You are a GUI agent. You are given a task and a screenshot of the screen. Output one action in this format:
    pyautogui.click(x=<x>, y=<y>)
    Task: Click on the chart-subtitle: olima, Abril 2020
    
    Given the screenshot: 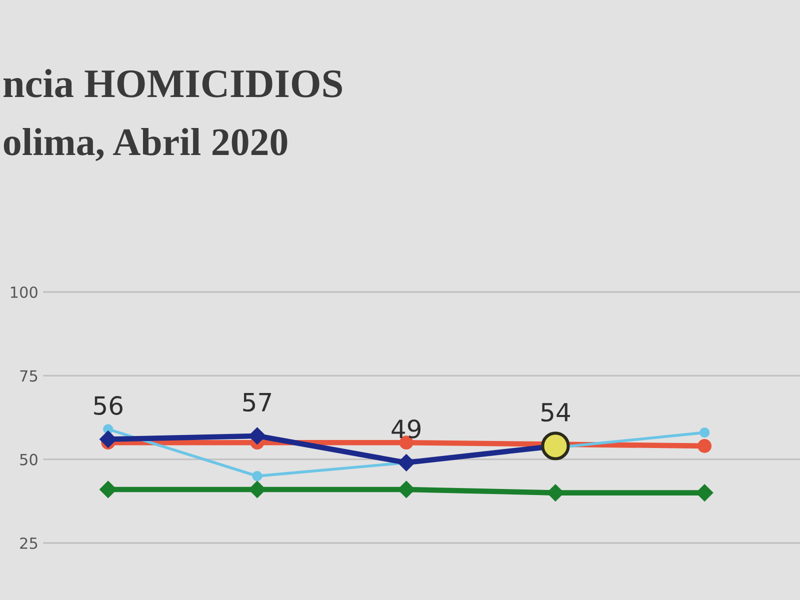 What is the action you would take?
    pyautogui.click(x=146, y=145)
    